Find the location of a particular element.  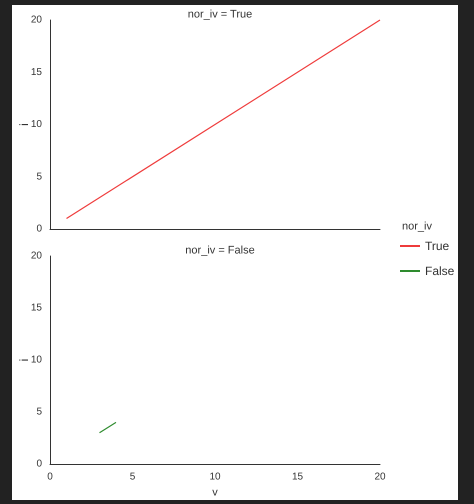

legend-label: False is located at coordinates (440, 271).